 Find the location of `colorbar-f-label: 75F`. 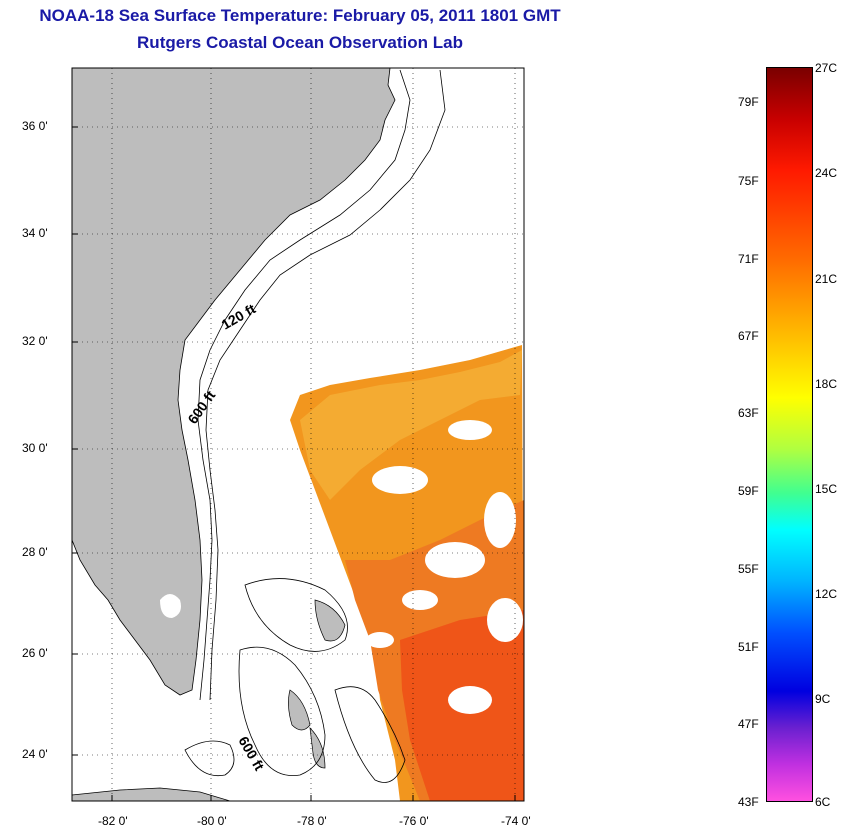

colorbar-f-label: 75F is located at coordinates (748, 181).